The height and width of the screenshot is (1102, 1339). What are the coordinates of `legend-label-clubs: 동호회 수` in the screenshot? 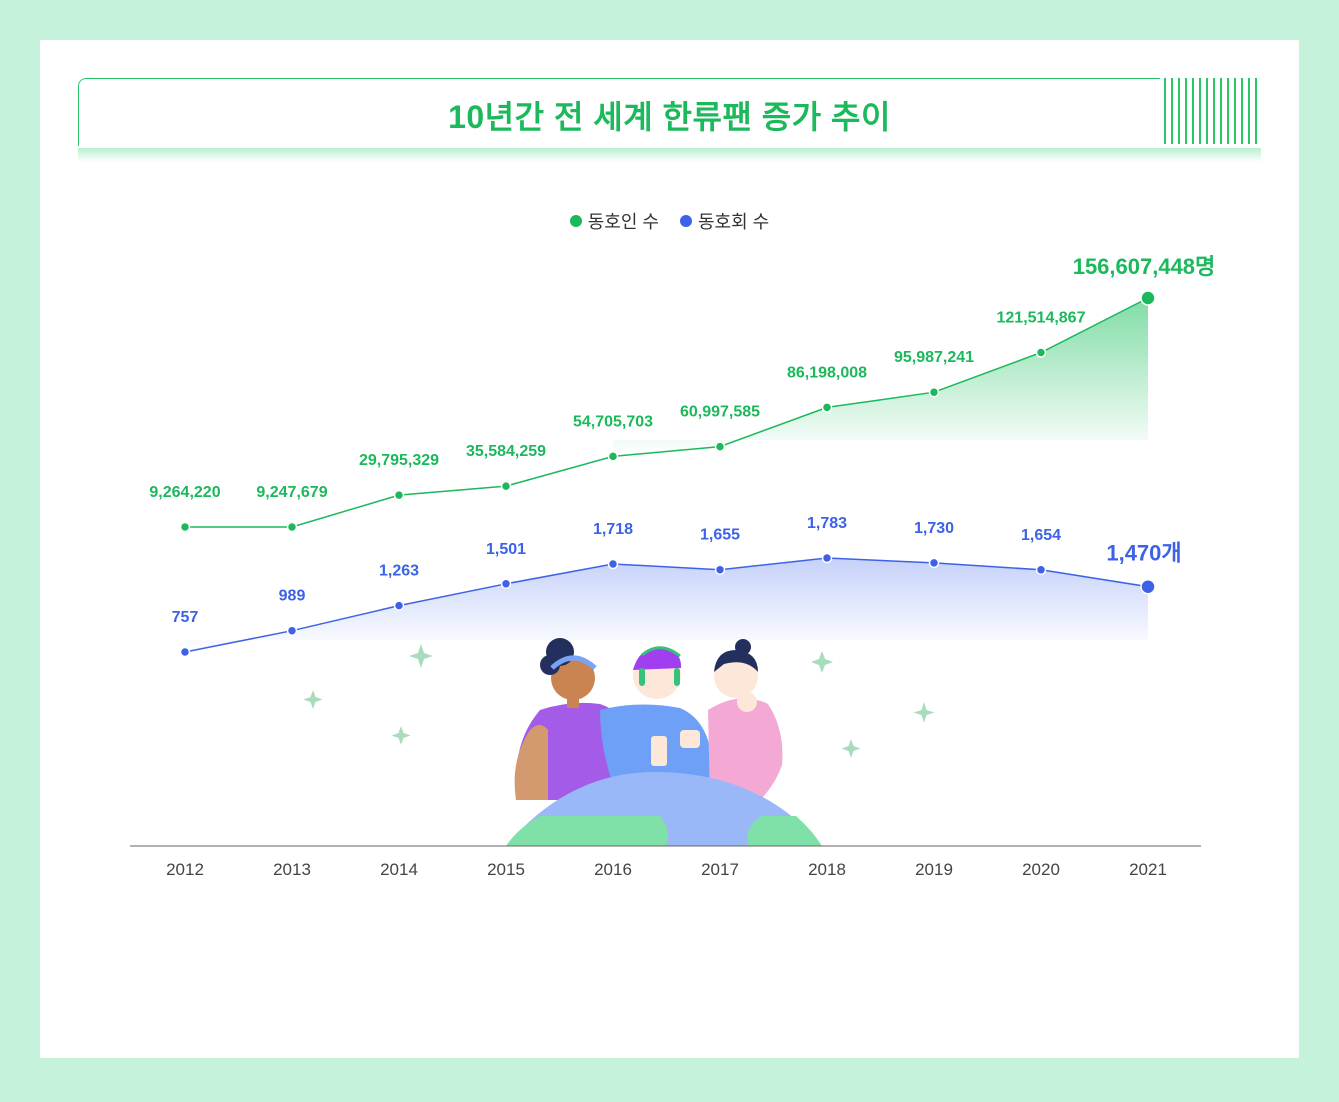 It's located at (734, 222).